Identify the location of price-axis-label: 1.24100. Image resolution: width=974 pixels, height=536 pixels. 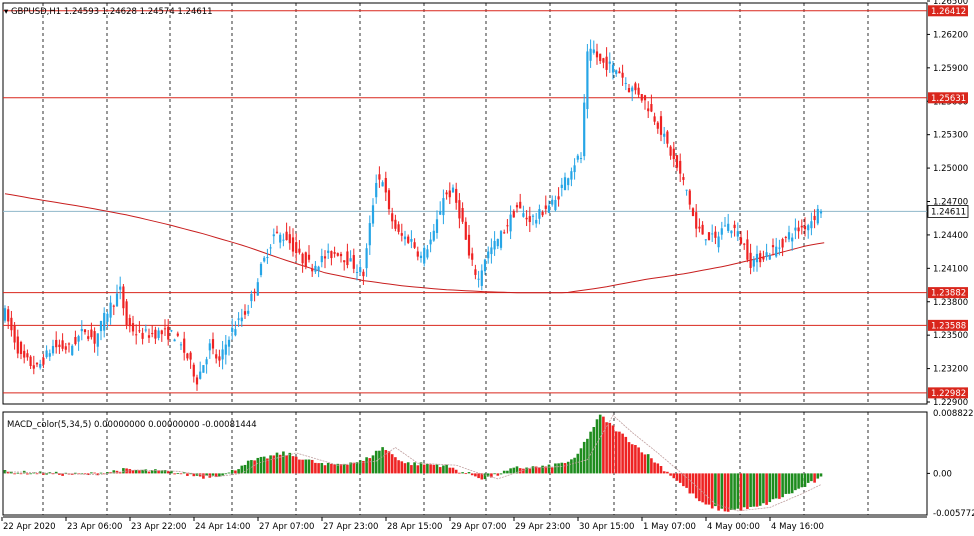
(950, 269).